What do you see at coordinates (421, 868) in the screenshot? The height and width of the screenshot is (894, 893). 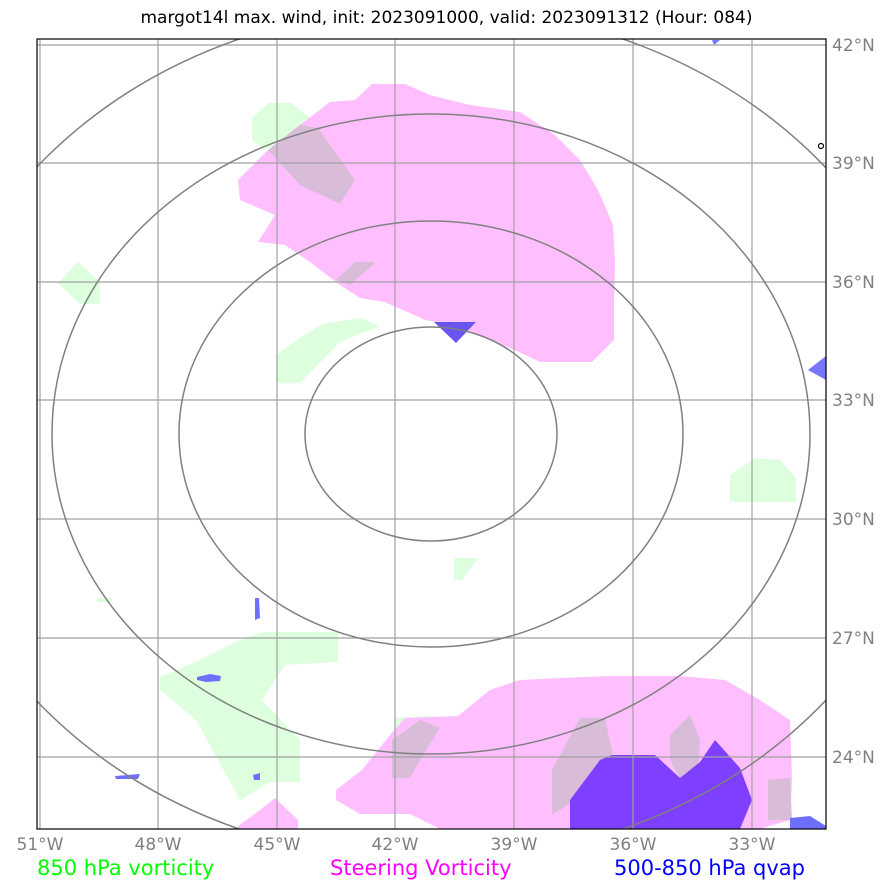 I see `legend-steering-vorticity: Steering Vorticity` at bounding box center [421, 868].